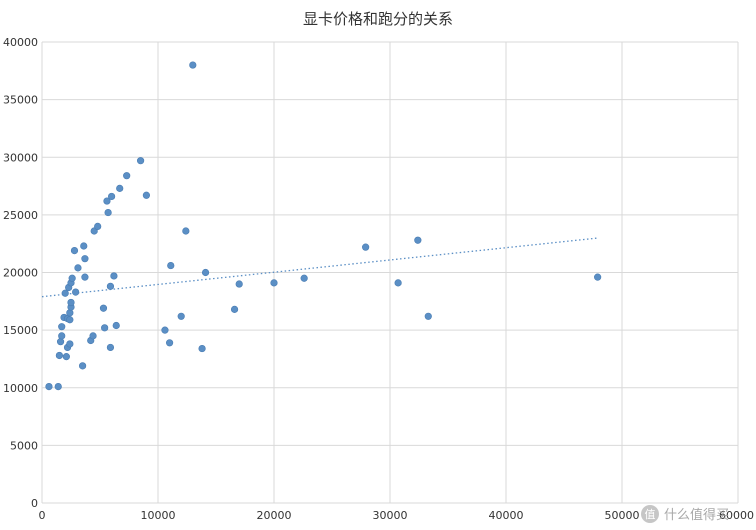 The width and height of the screenshot is (756, 530). Describe the element at coordinates (20, 388) in the screenshot. I see `y-tick-label: 10000` at that location.